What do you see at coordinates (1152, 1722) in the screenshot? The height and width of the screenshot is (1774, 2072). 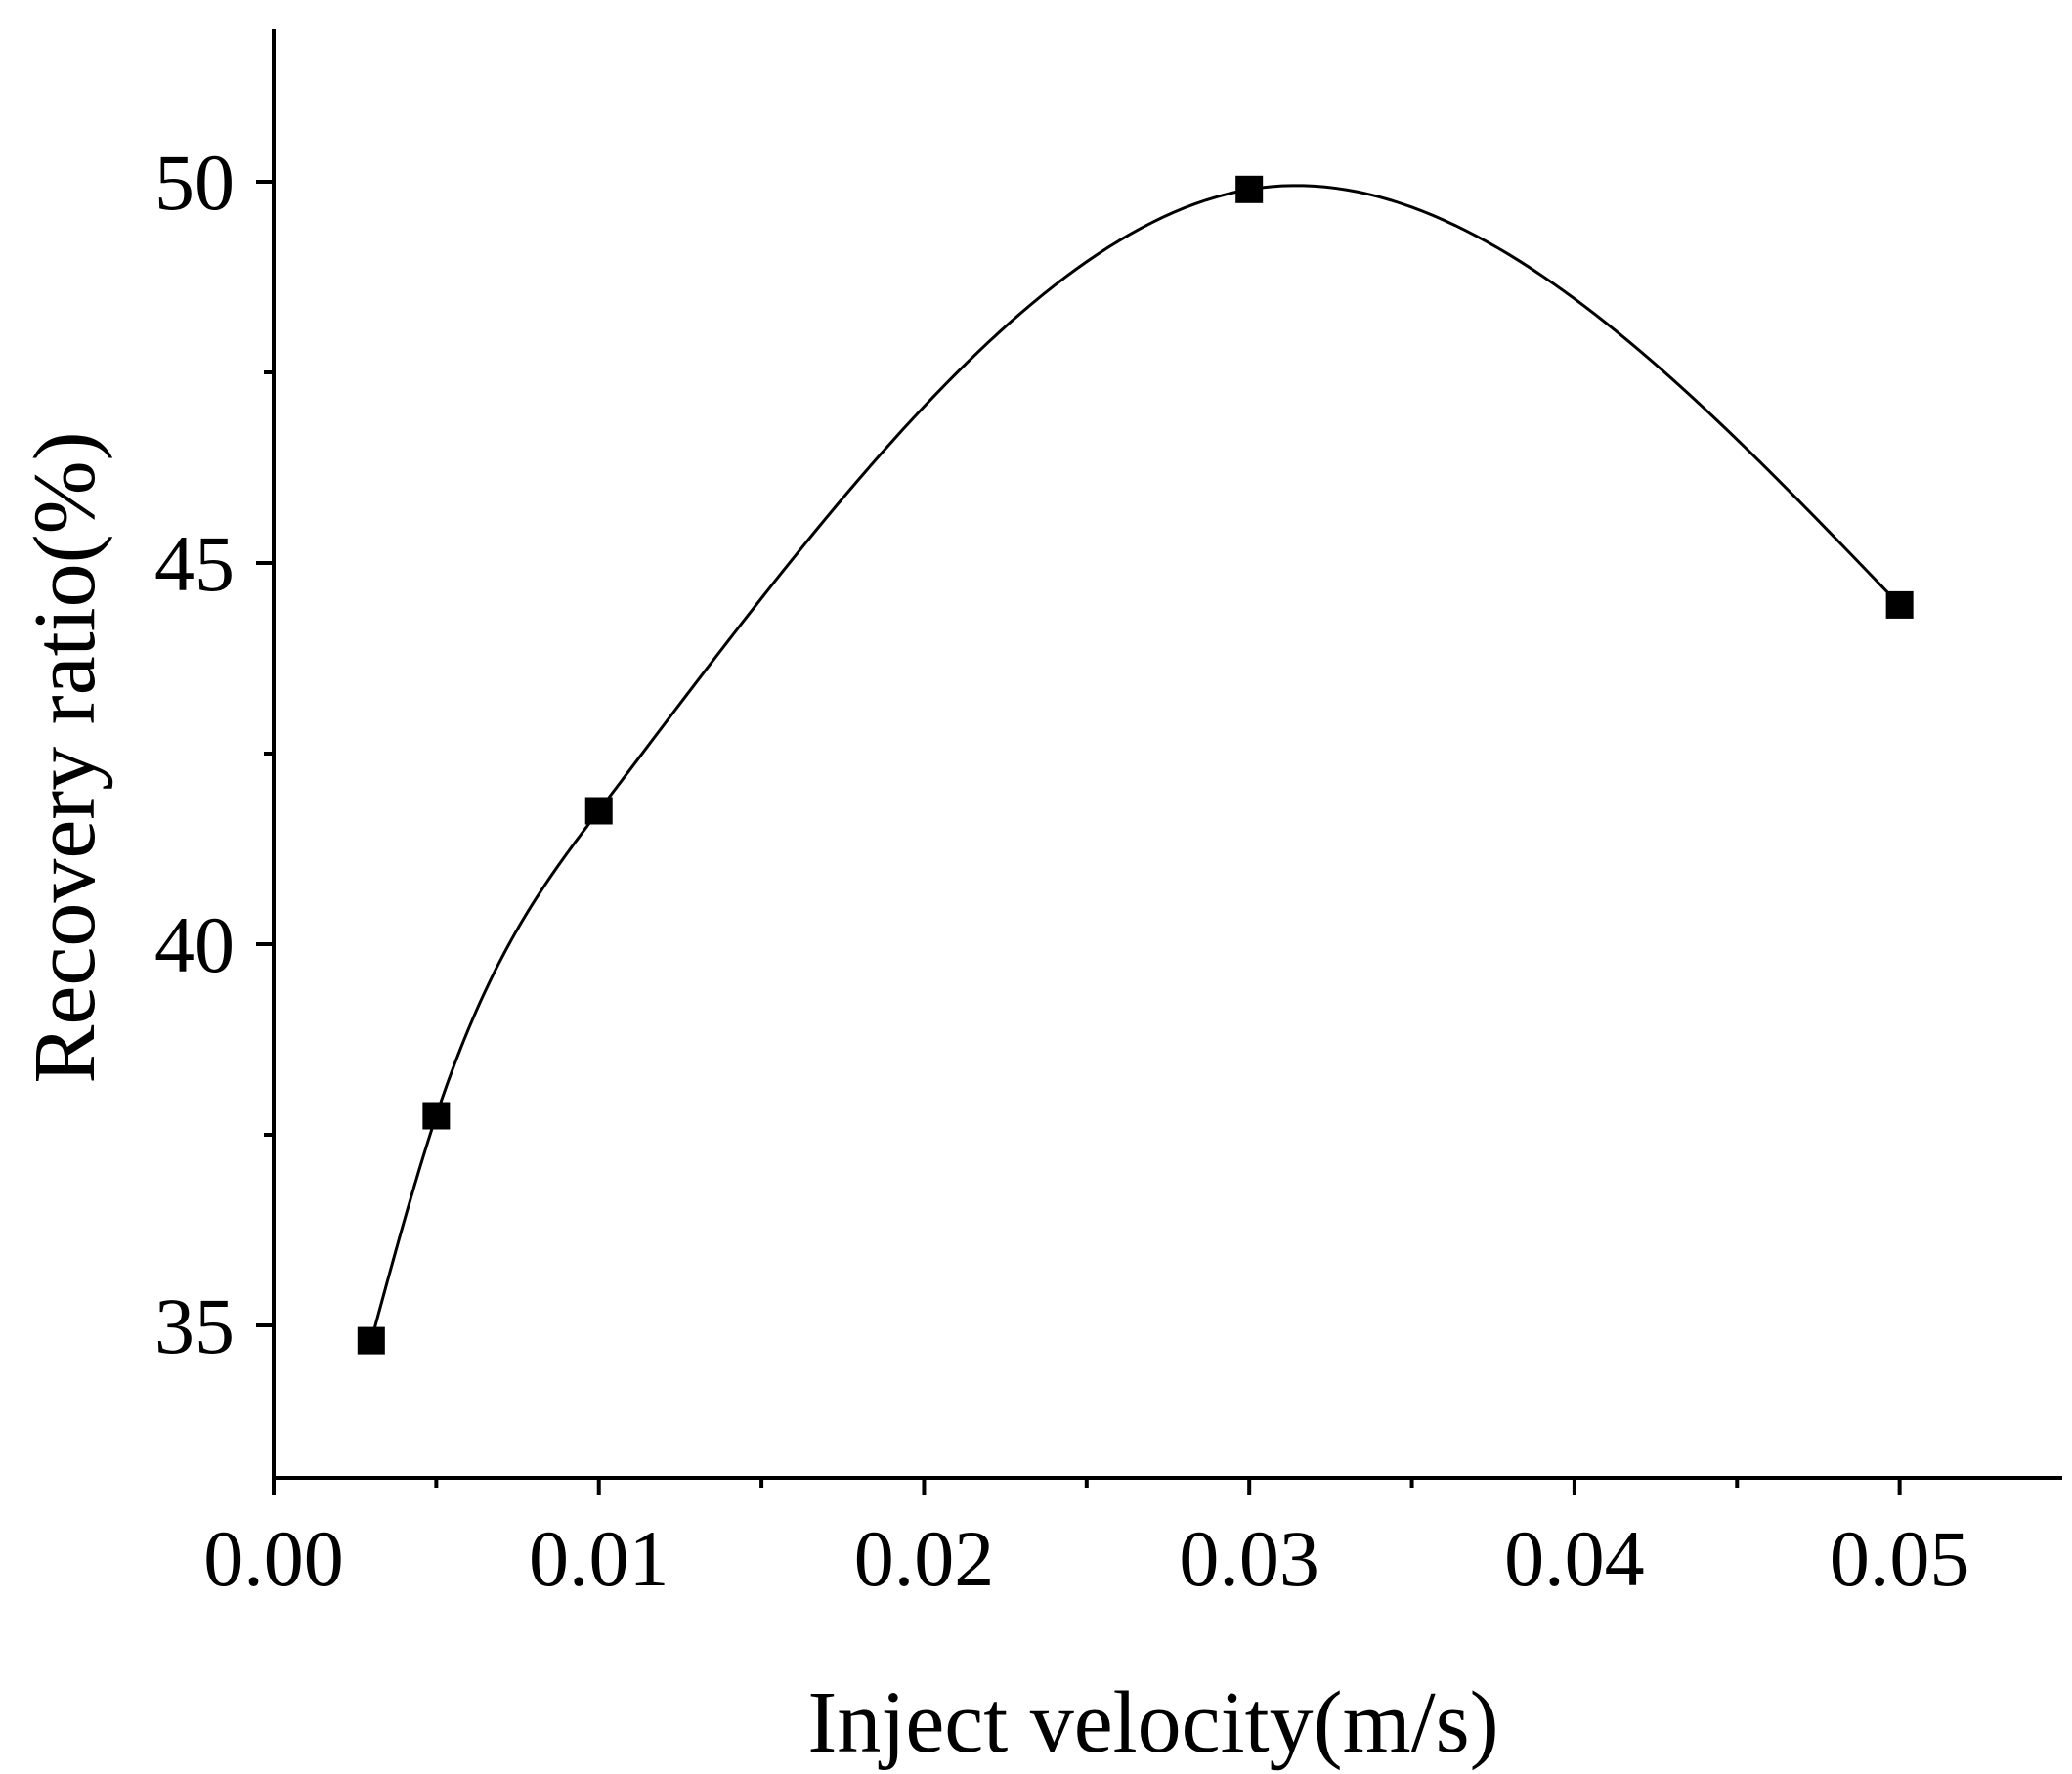 I see `x-axis-label: Inject velocity(m/s)` at bounding box center [1152, 1722].